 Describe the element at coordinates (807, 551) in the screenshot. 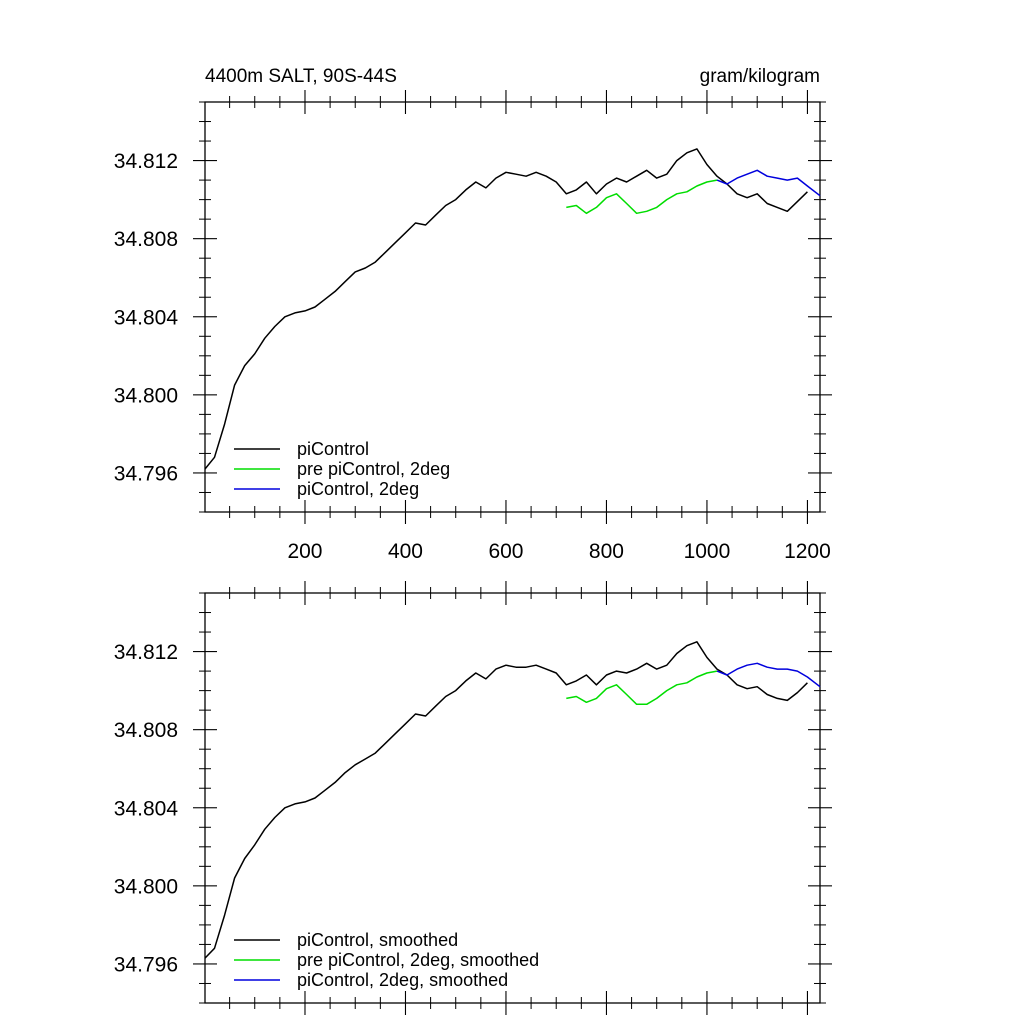

I see `x-tick-label: 1200` at that location.